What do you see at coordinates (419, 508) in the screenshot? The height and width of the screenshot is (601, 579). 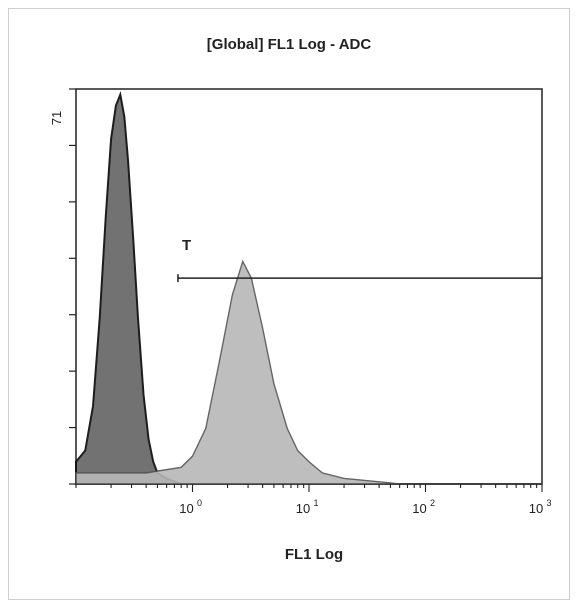 I see `x-tick-label-3: 10` at bounding box center [419, 508].